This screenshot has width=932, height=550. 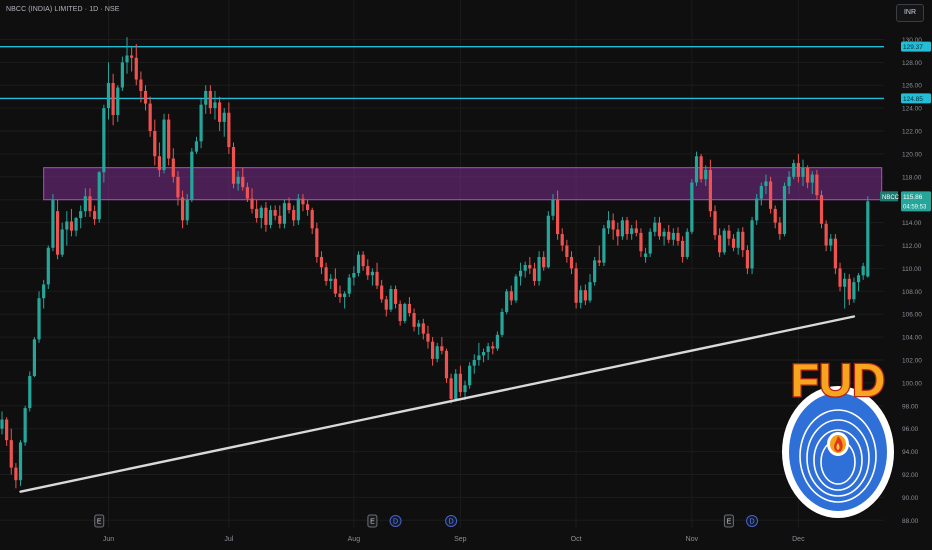 I want to click on resistance-zone, so click(x=463, y=184).